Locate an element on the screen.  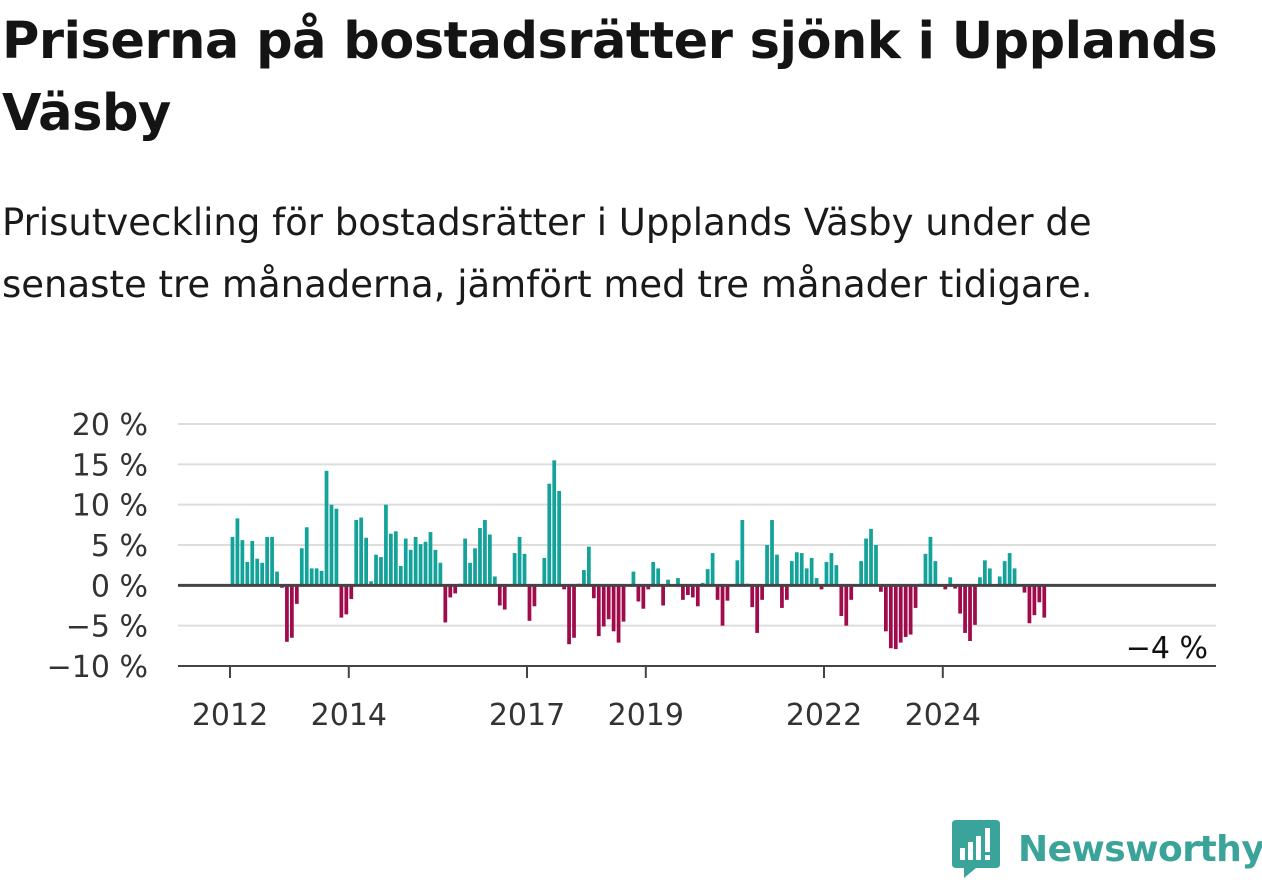
y-tick-label: 0 % is located at coordinates (119, 586).